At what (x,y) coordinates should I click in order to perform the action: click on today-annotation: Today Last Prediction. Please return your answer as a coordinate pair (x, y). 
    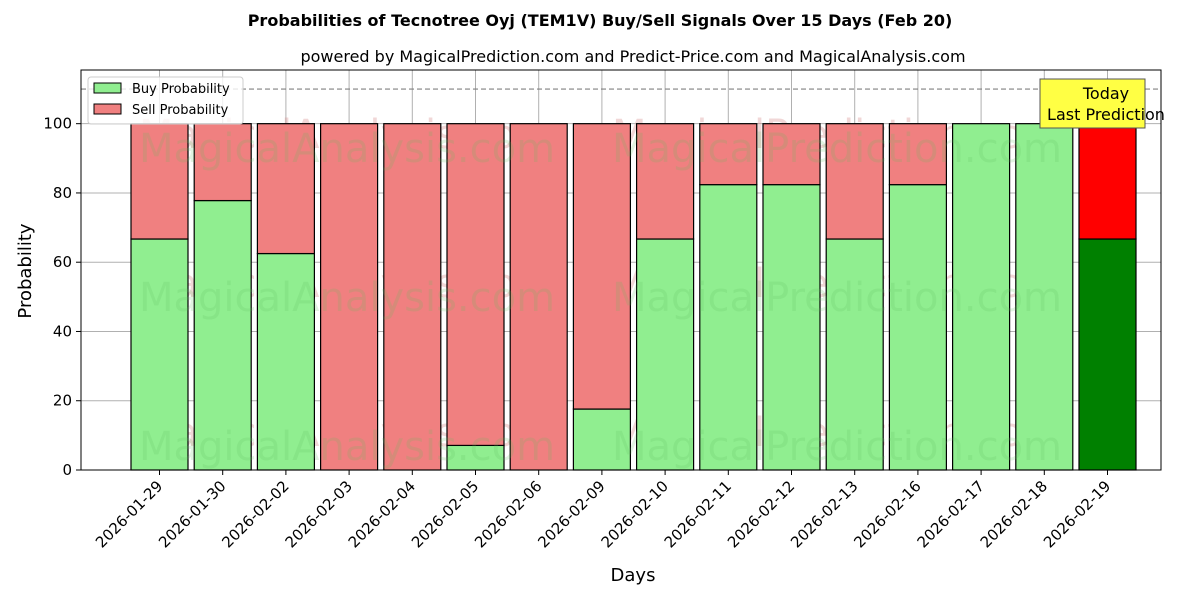
    Looking at the image, I should click on (1102, 103).